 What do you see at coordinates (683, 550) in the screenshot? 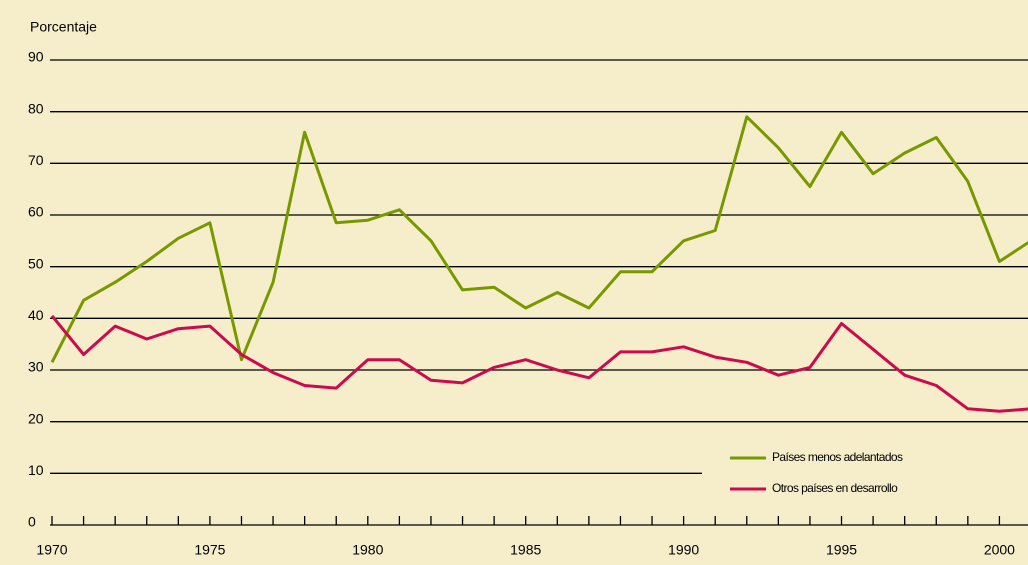
I see `x-tick-label: 1990` at bounding box center [683, 550].